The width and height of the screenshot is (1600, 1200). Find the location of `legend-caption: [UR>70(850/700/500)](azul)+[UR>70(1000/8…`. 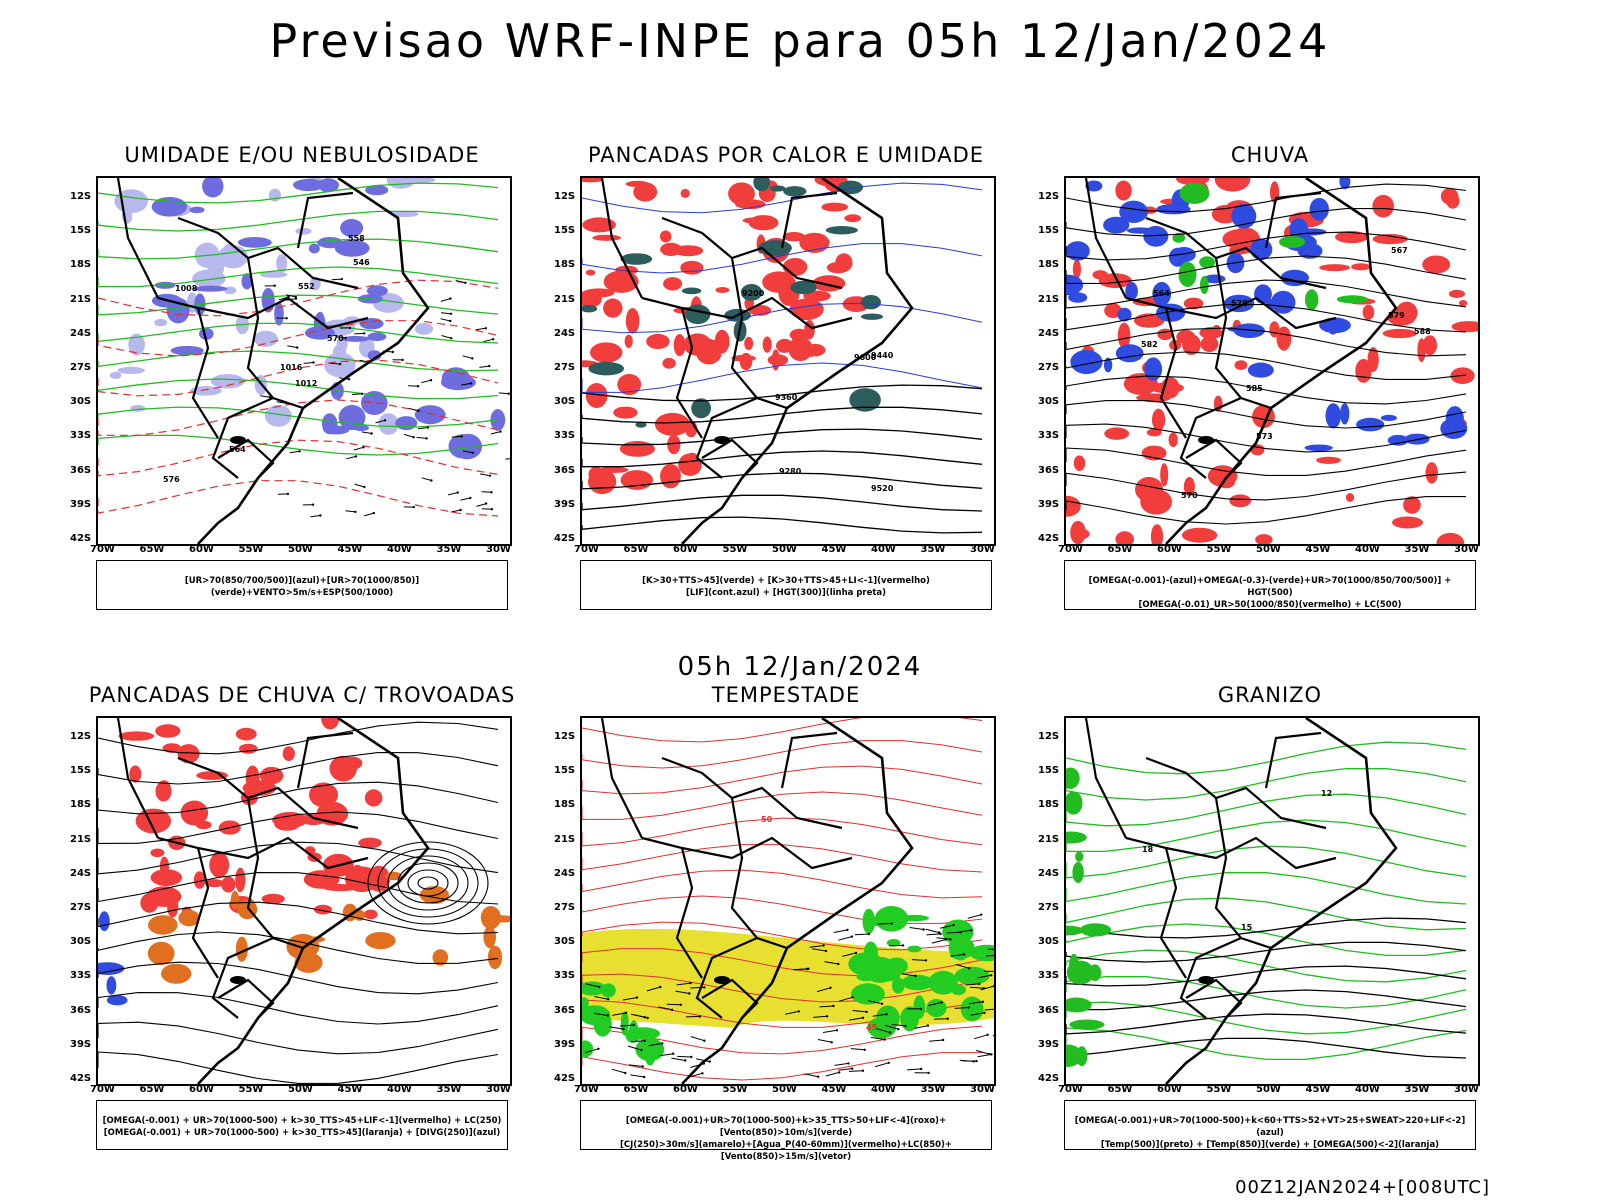

legend-caption: [UR>70(850/700/500)](azul)+[UR>70(1000/8… is located at coordinates (302, 585).